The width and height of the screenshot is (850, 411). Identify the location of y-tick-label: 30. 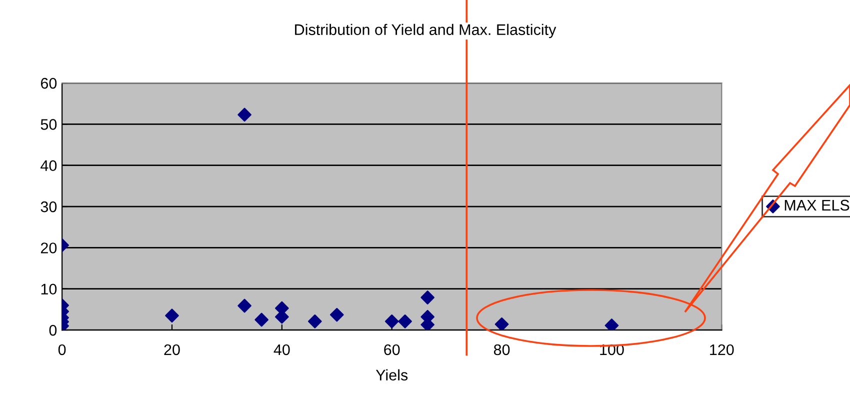
(48, 206).